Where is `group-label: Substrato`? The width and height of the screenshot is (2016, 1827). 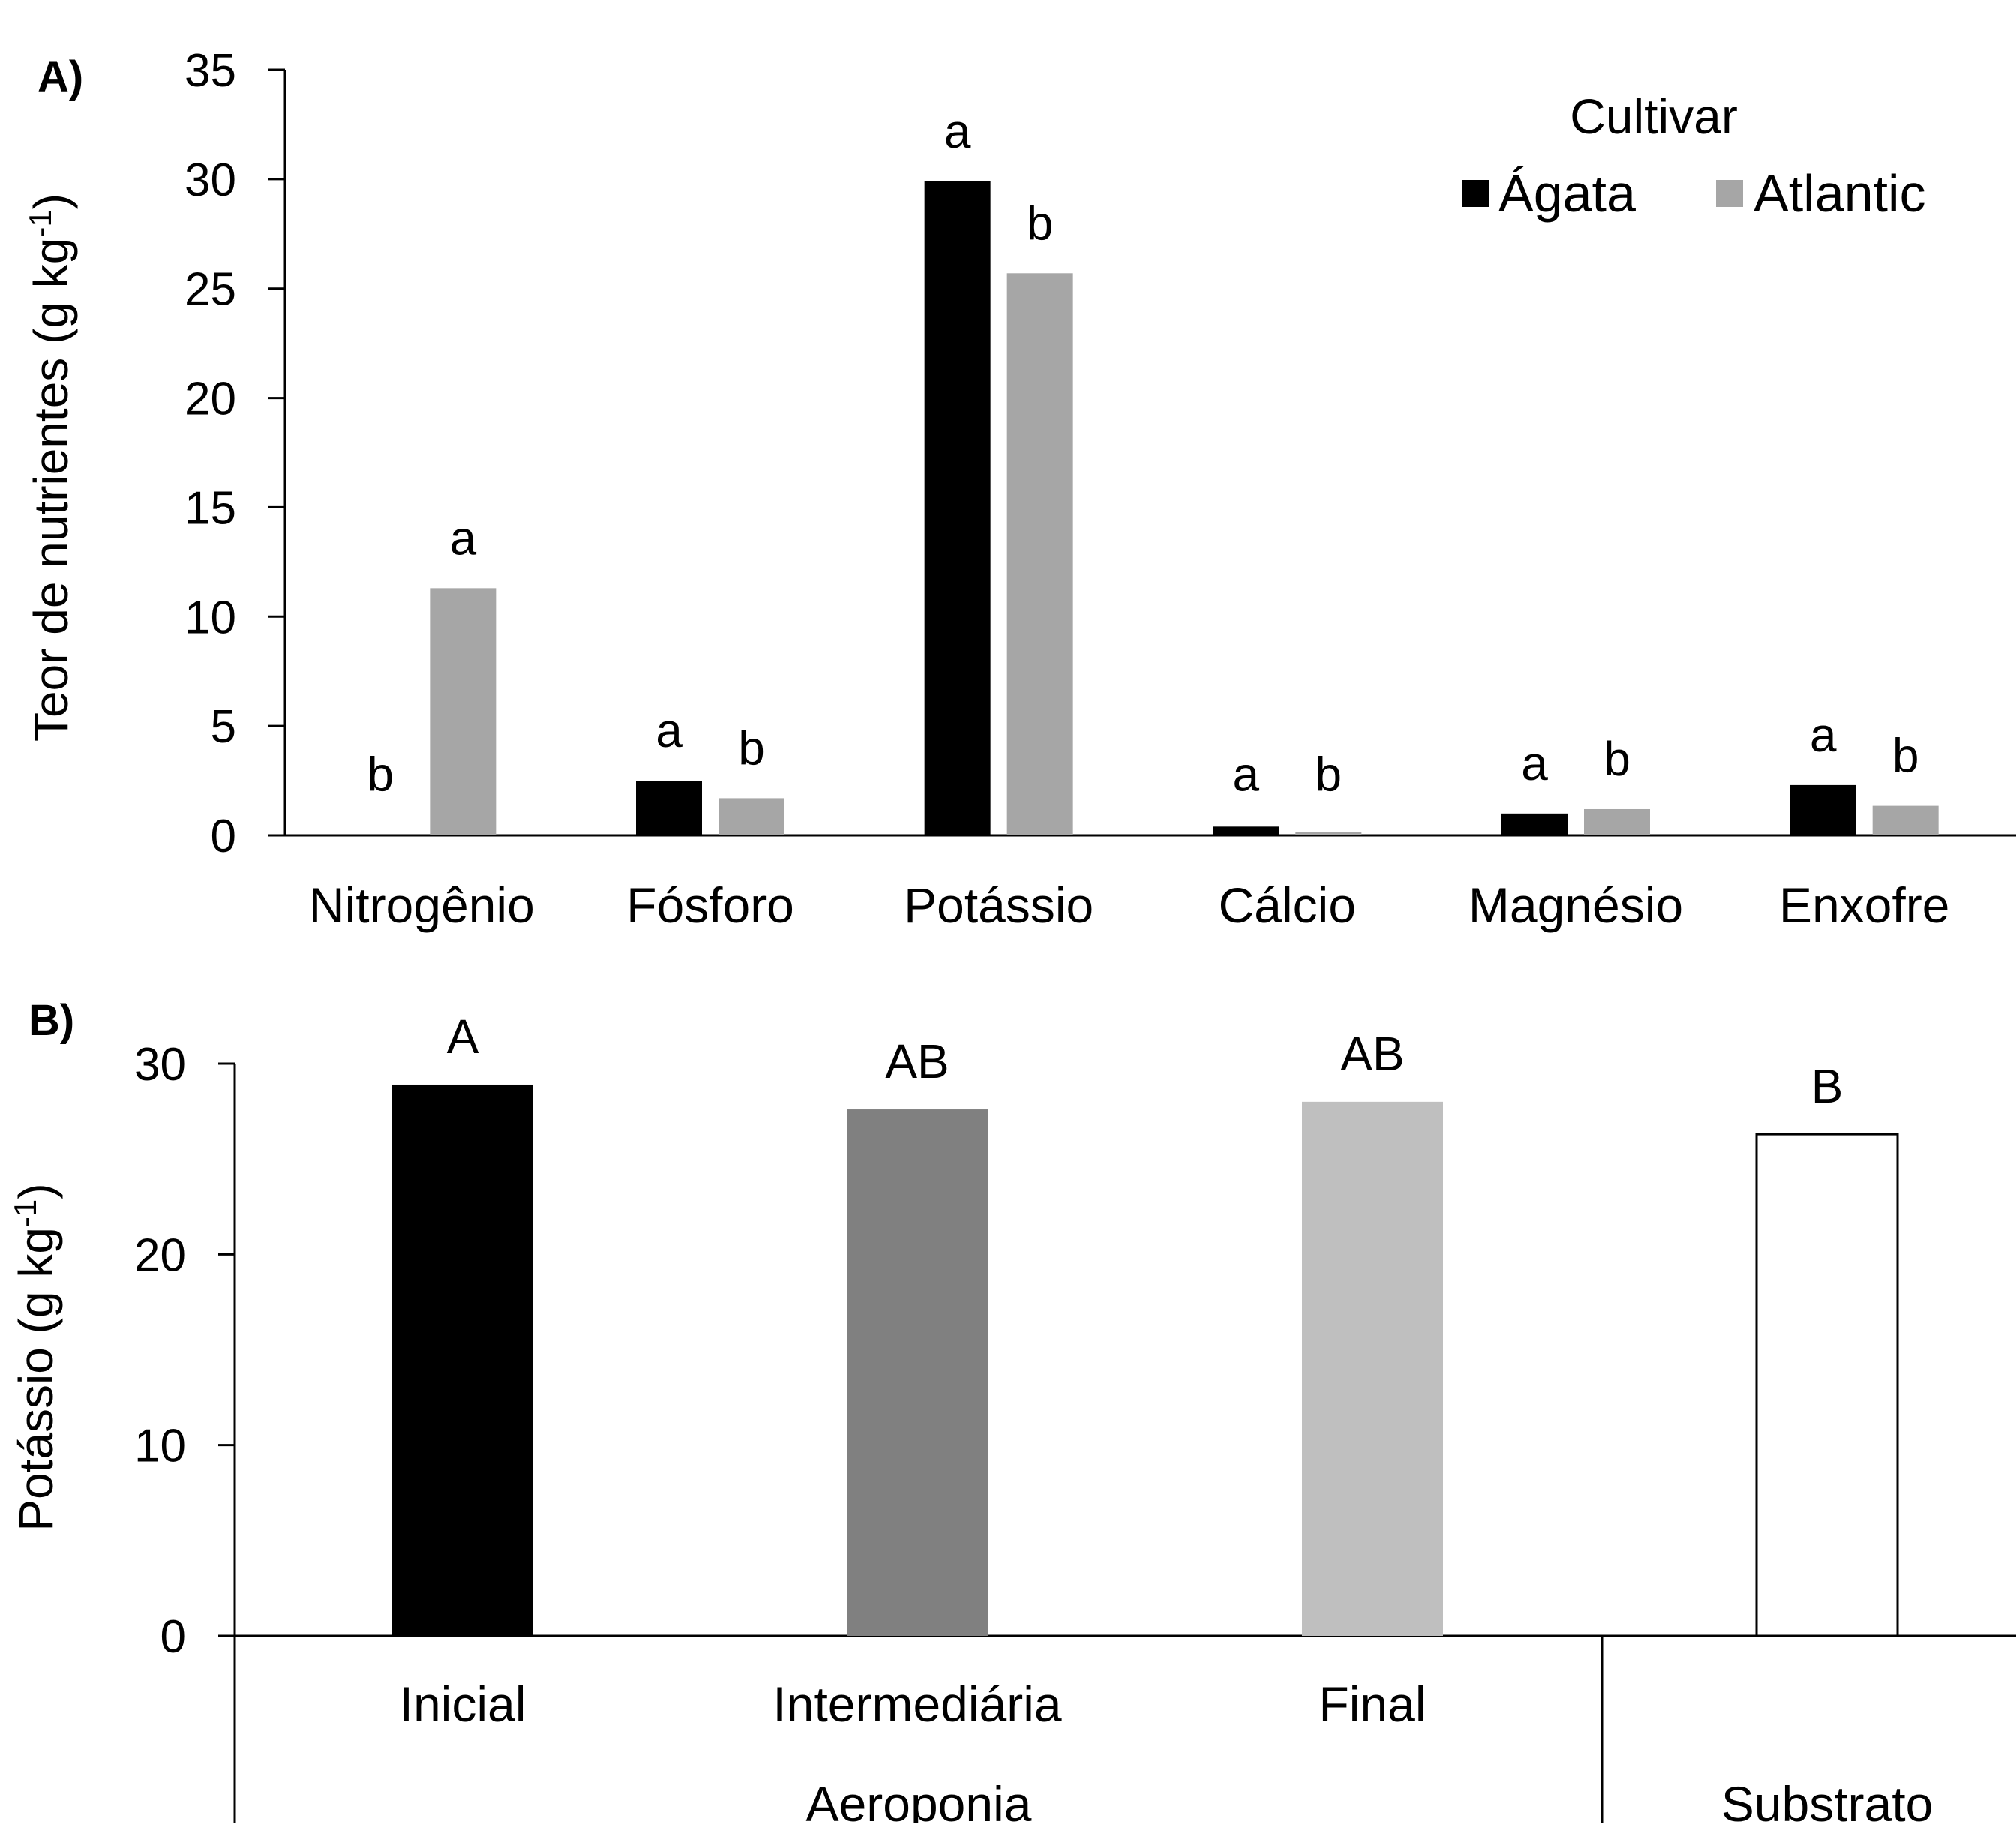 group-label: Substrato is located at coordinates (1827, 1799).